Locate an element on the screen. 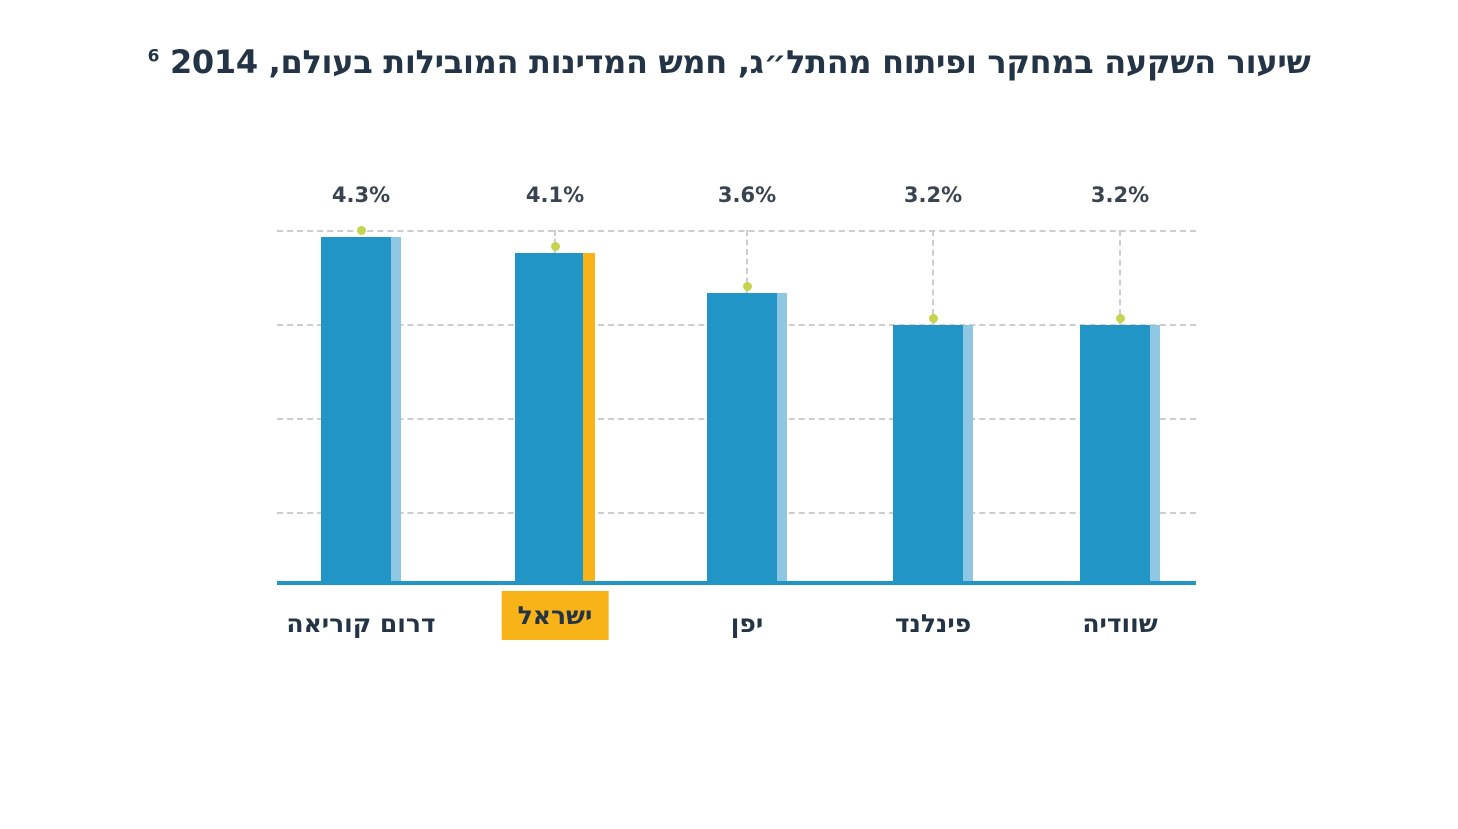 The image size is (1458, 829). category-label: יפן is located at coordinates (747, 623).